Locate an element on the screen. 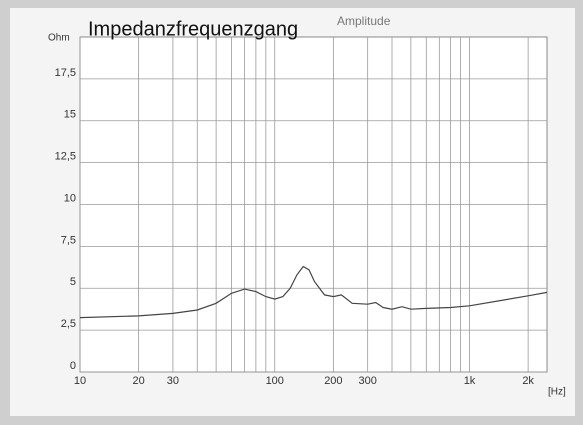  y-tick-label: 15 is located at coordinates (70, 115).